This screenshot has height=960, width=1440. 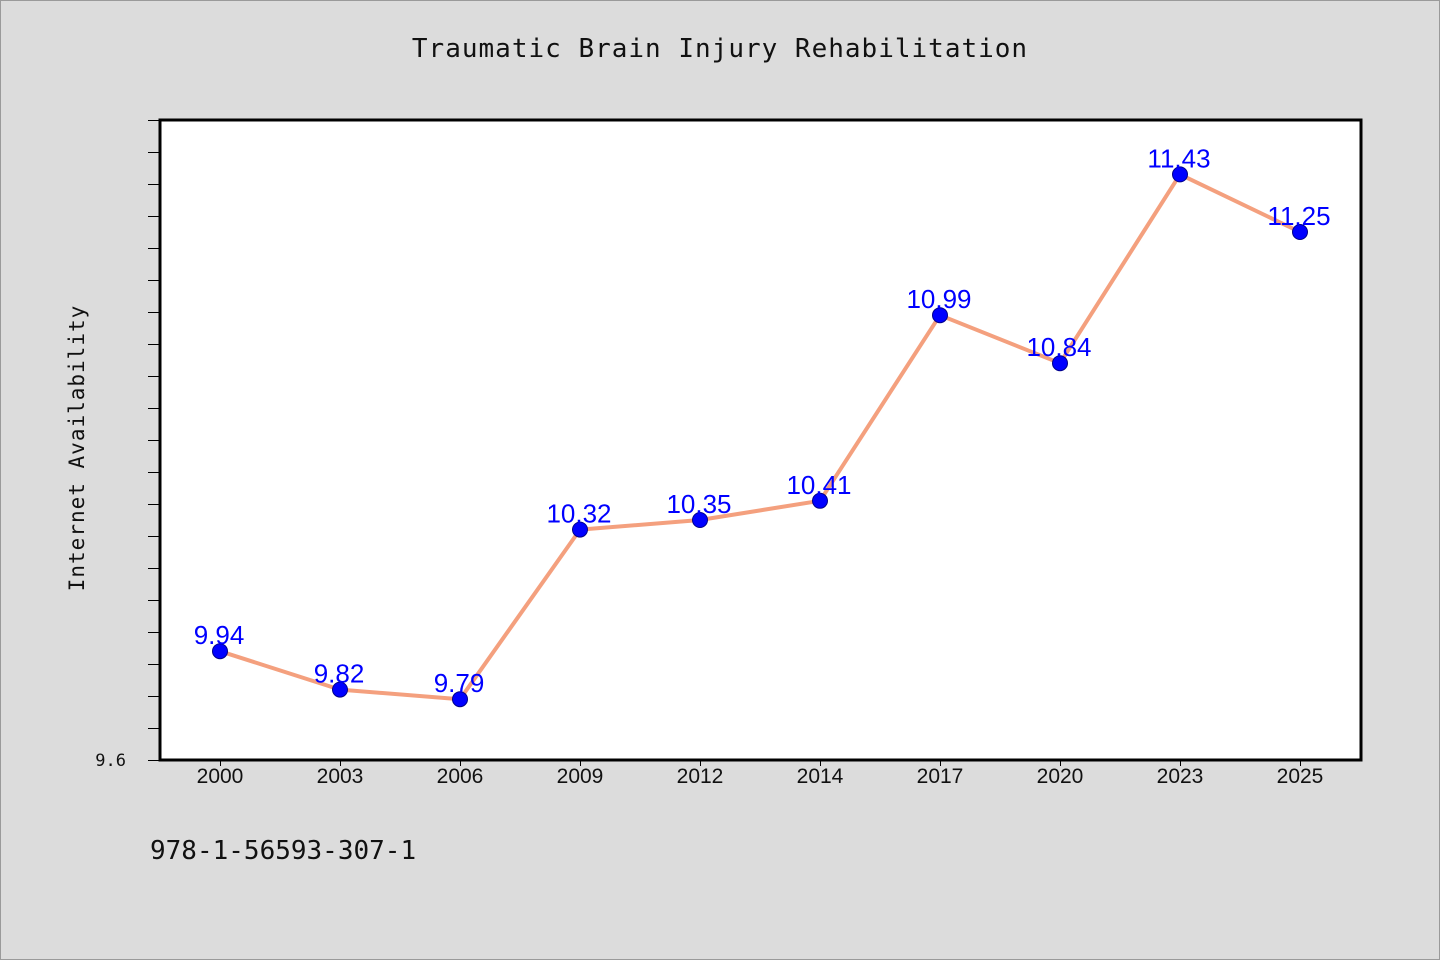 I want to click on x-tick-label: 2009, so click(x=580, y=776).